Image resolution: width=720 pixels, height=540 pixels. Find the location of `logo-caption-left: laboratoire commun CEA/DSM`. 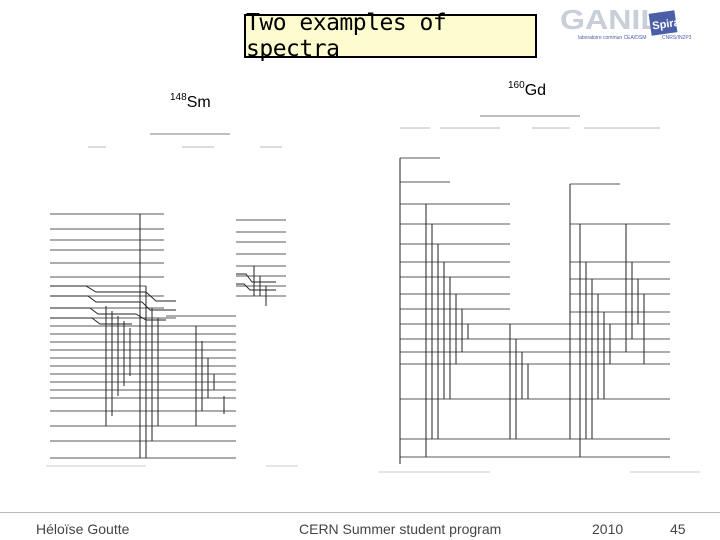

logo-caption-left: laboratoire commun CEA/DSM is located at coordinates (612, 38).